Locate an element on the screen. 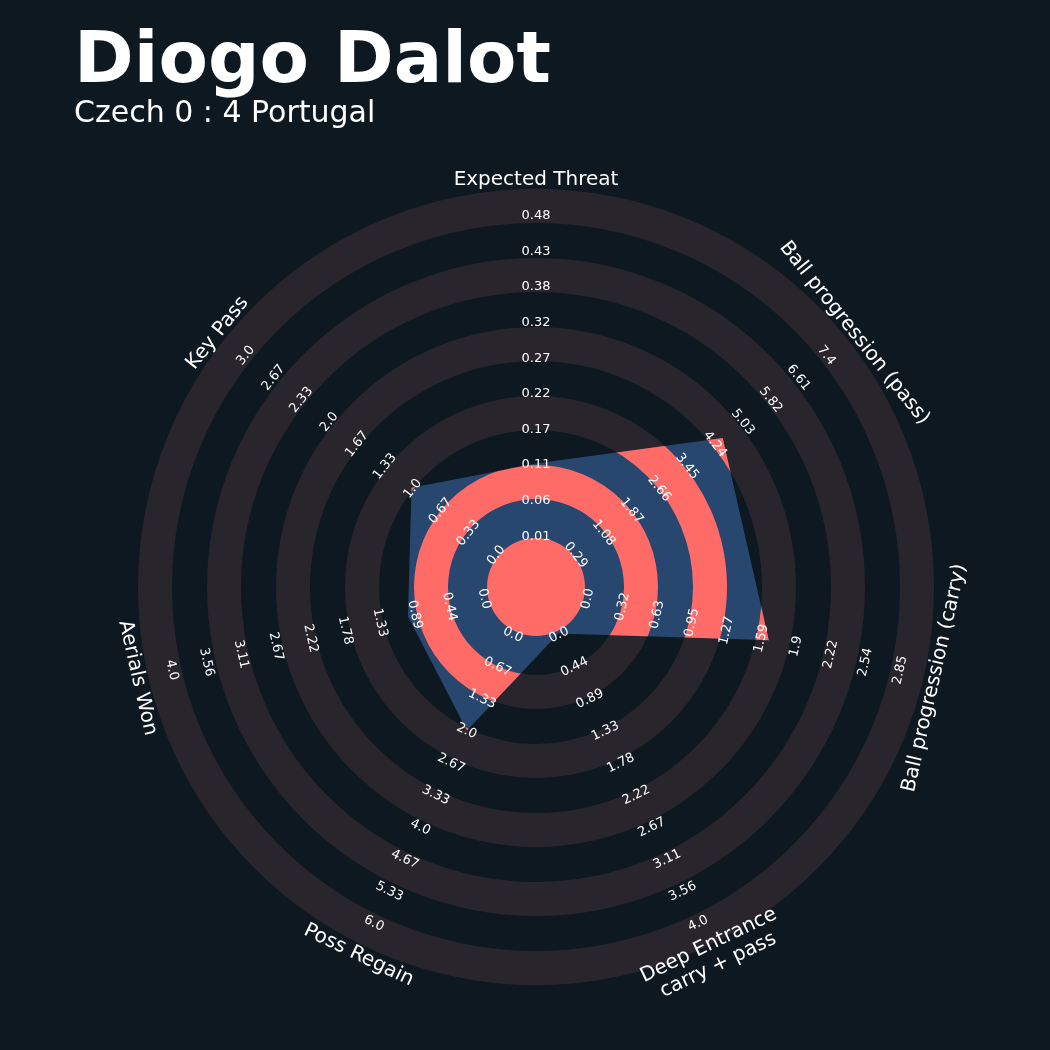  text: 1.59 is located at coordinates (760, 638).